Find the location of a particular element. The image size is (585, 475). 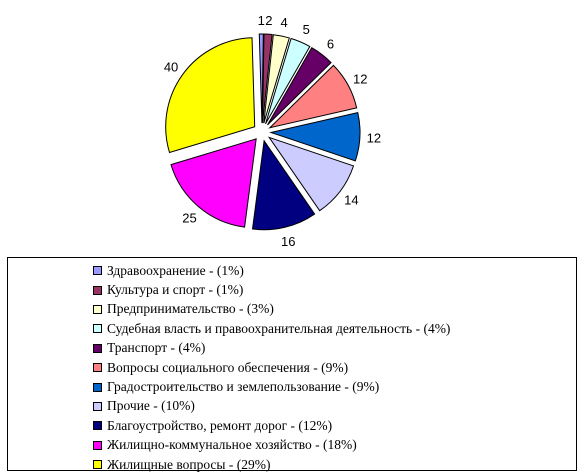

legend-item: Предпринимательство - (3%) is located at coordinates (271, 309).